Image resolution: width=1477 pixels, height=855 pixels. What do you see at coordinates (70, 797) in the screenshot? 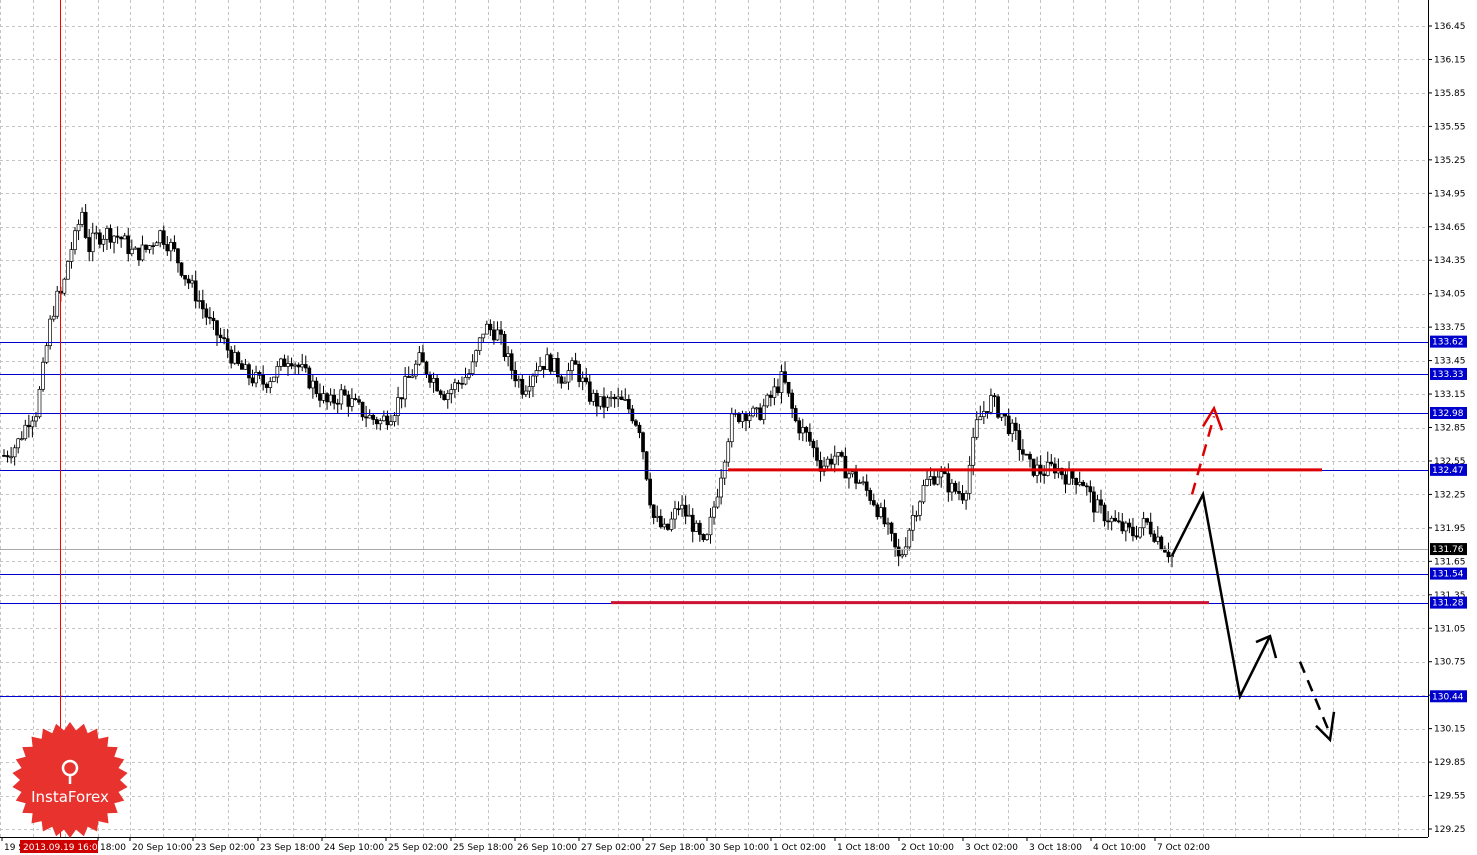
I see `logo-wordmark: InstaForex` at bounding box center [70, 797].